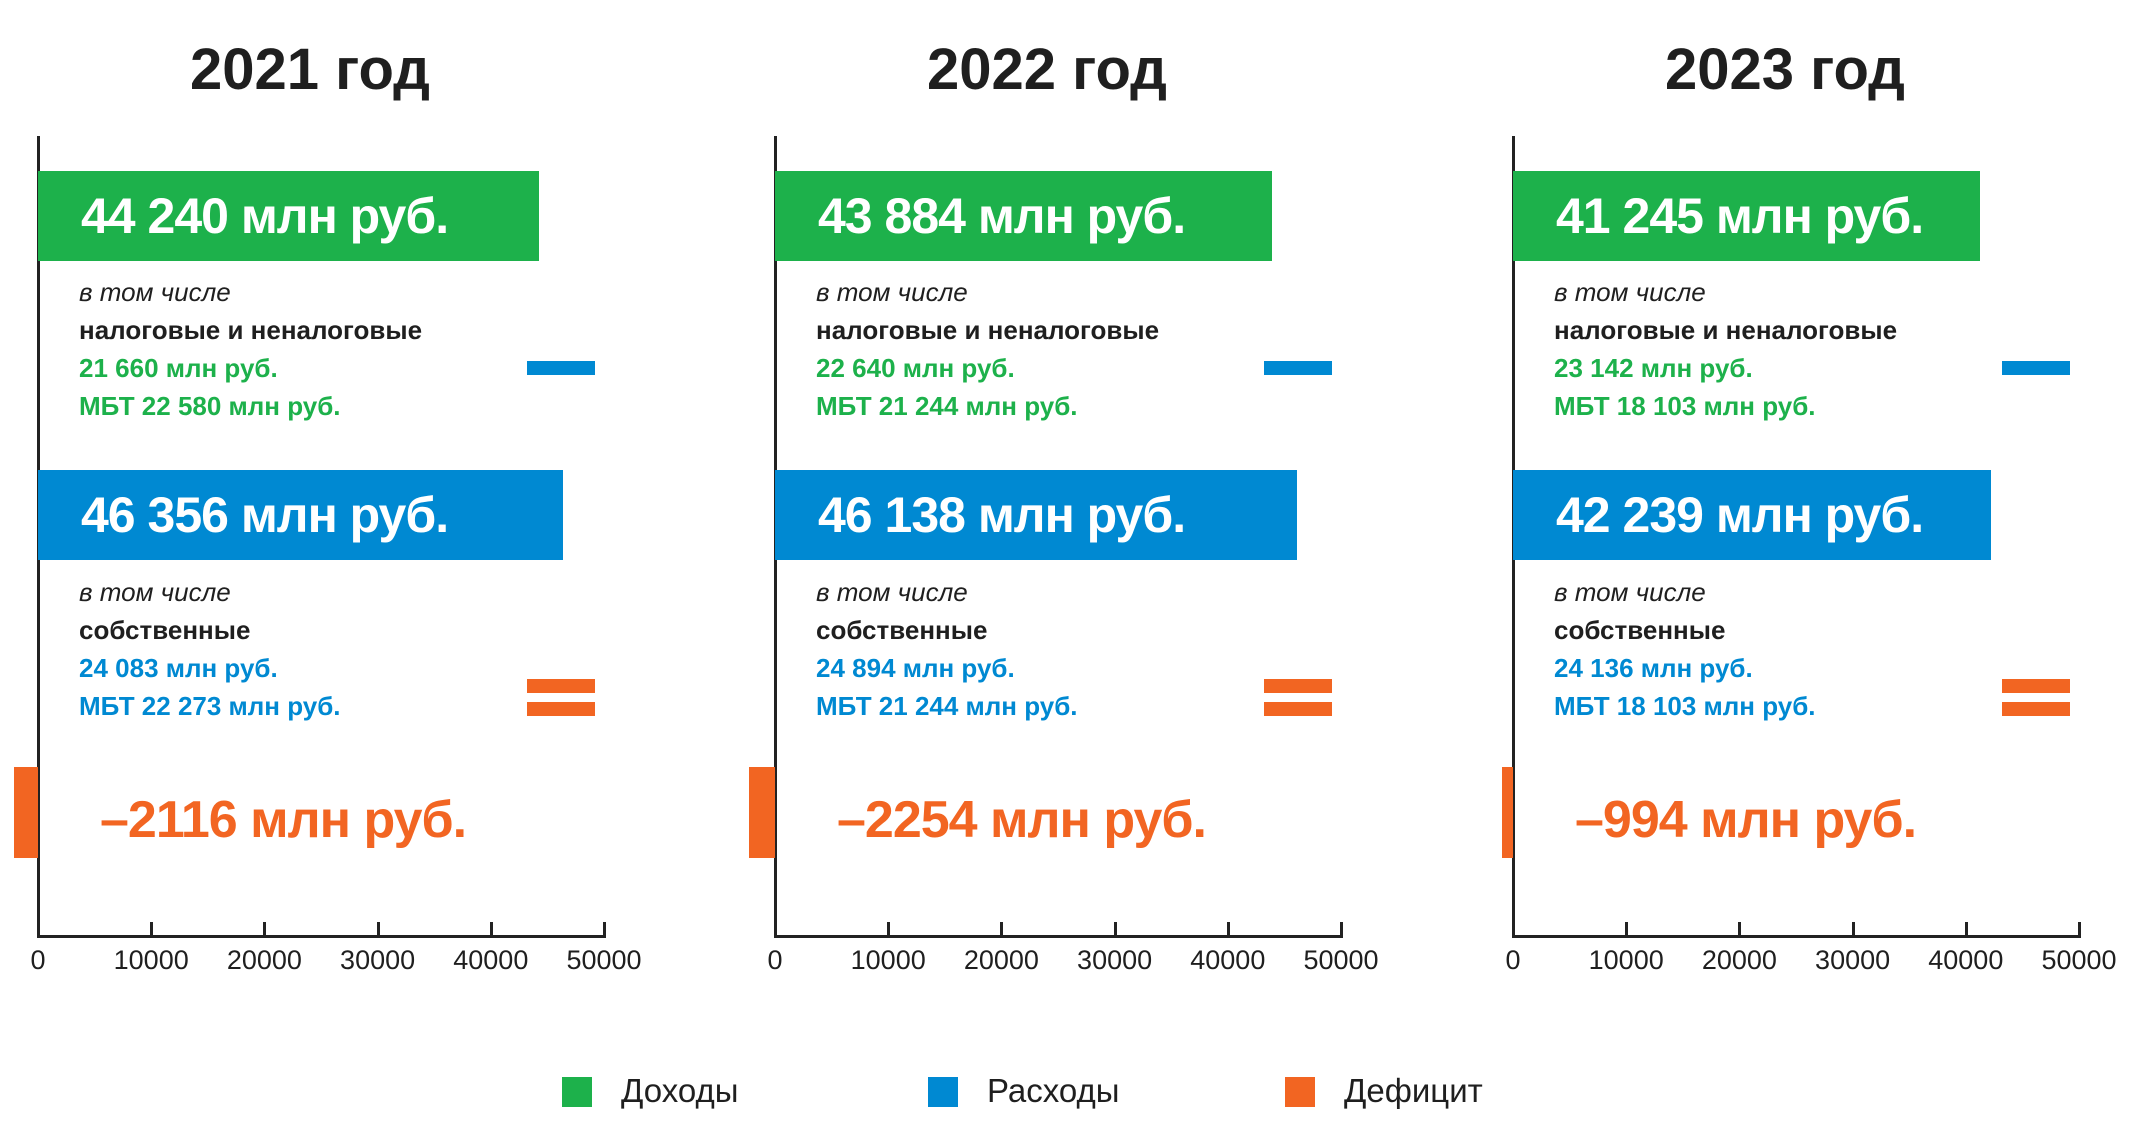  I want to click on expense-line2: МБТ 22 273 млн руб., so click(210, 706).